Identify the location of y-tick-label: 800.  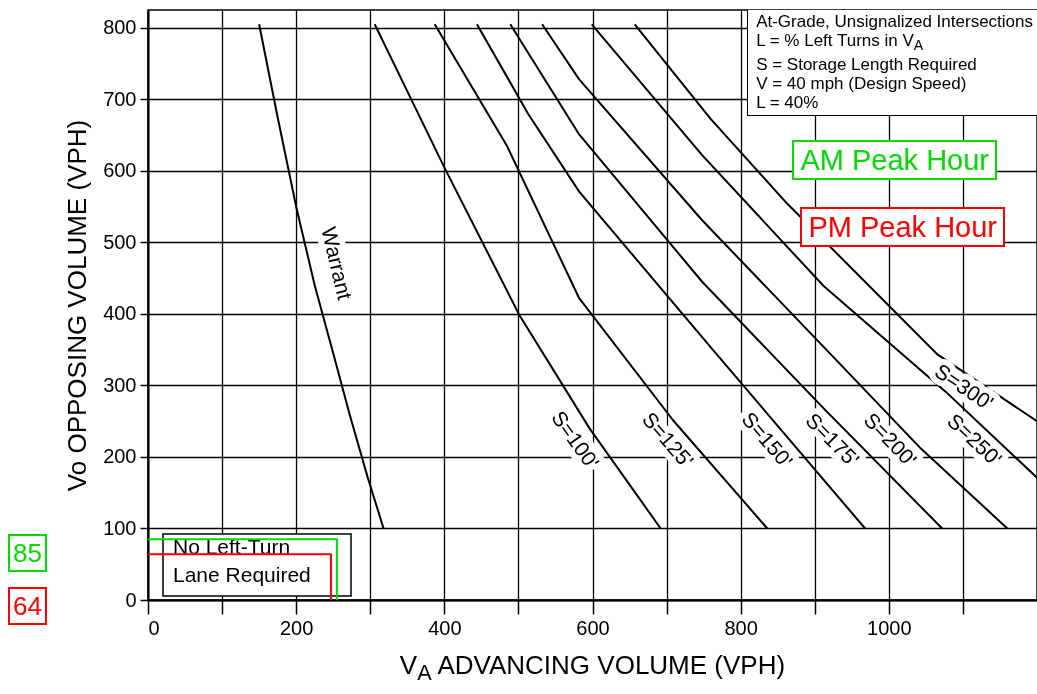
(120, 27).